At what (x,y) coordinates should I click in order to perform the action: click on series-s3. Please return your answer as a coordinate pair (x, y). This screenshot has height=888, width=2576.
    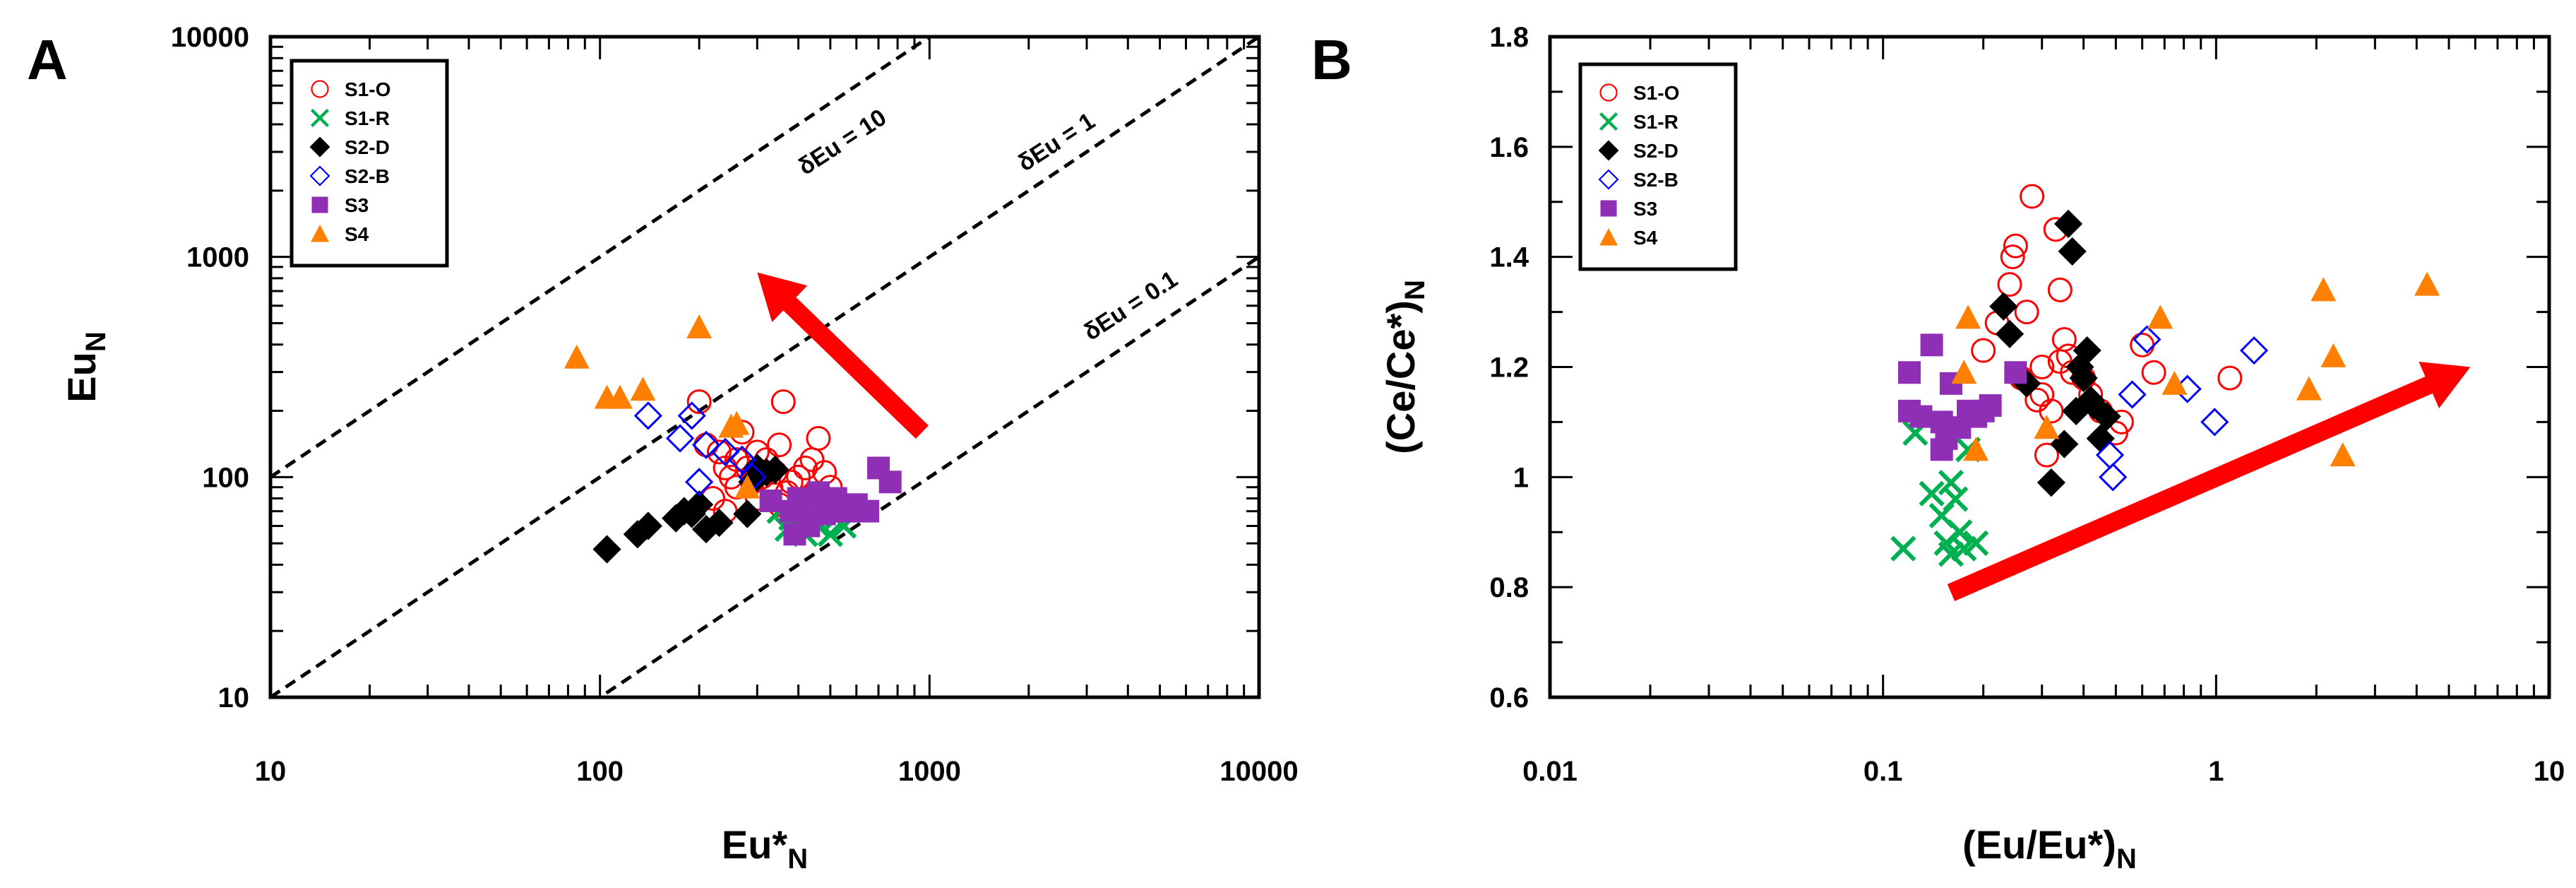
    Looking at the image, I should click on (1962, 397).